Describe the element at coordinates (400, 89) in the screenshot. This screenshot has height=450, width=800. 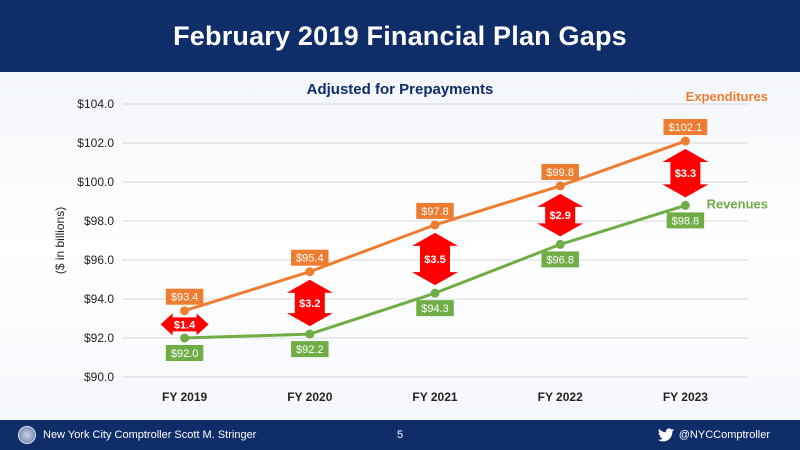
I see `chart-title: Adjusted for Prepayments` at that location.